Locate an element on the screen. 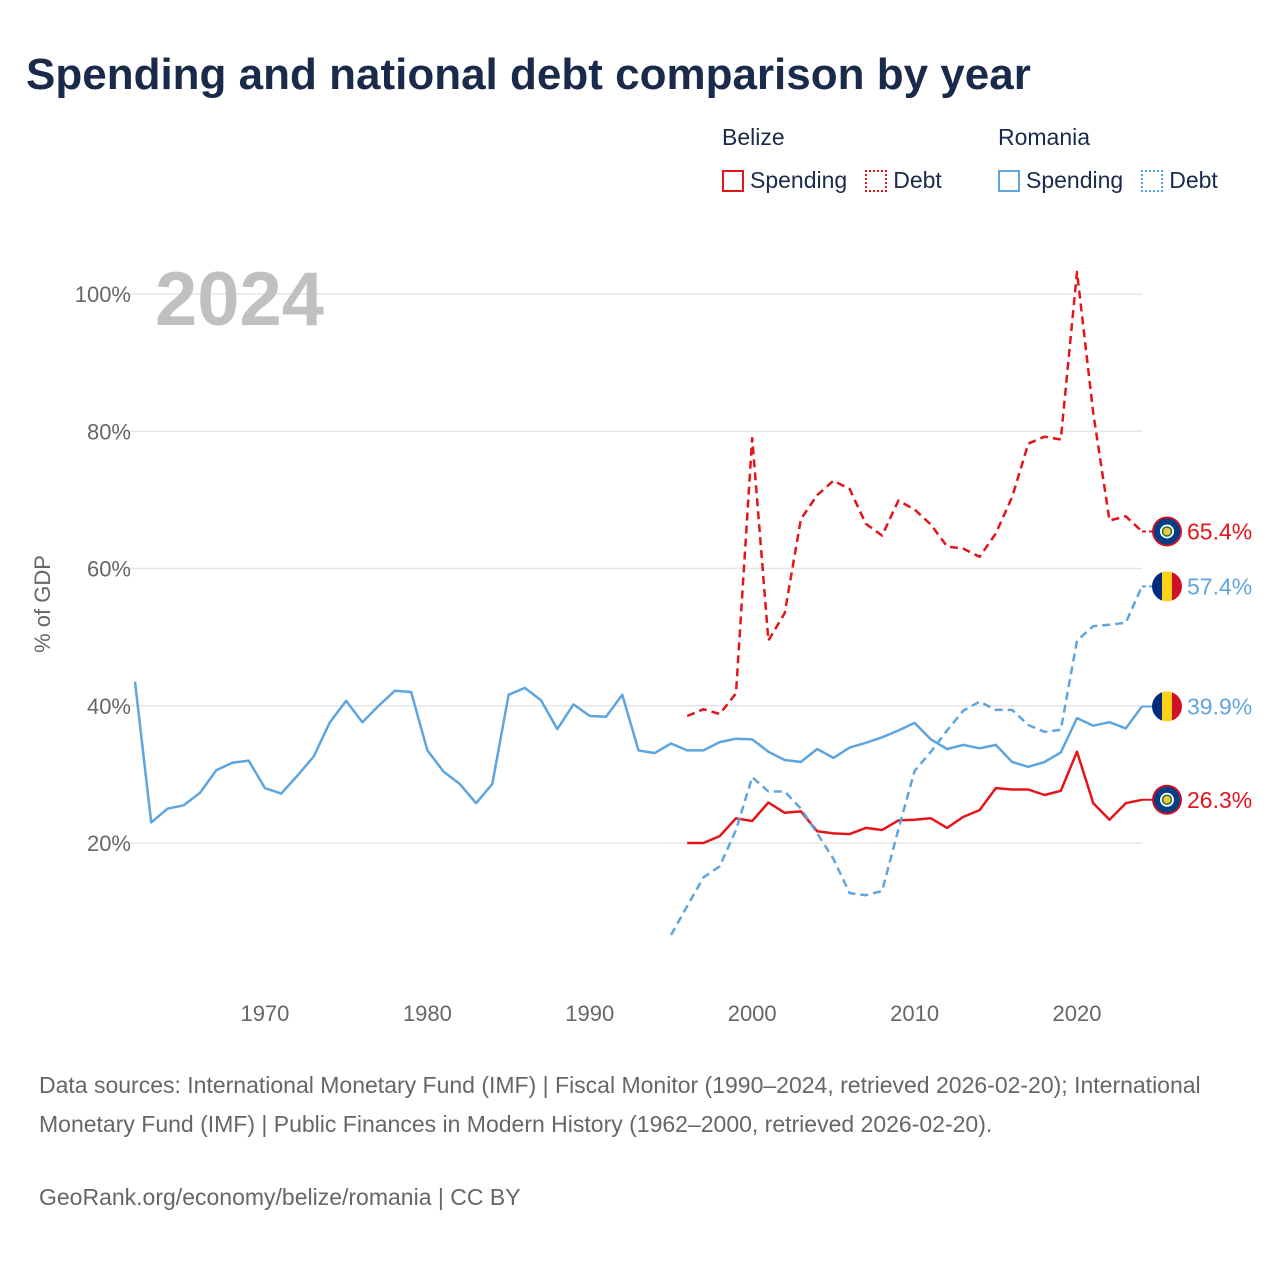 The image size is (1280, 1280). legend-romania-debt: Debt is located at coordinates (1179, 180).